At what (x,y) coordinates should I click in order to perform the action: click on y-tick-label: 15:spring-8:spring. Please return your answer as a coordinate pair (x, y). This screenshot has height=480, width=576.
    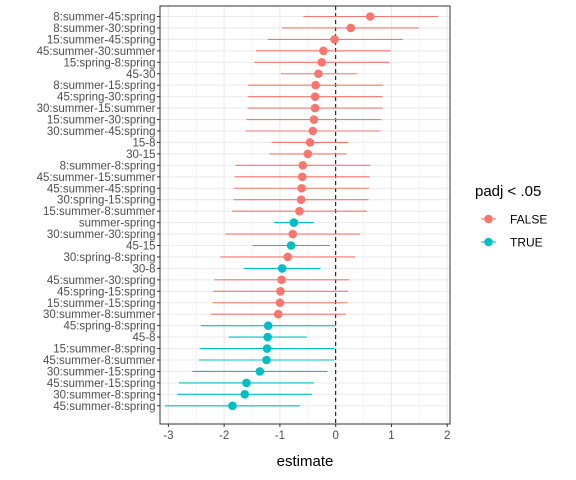
    Looking at the image, I should click on (109, 63).